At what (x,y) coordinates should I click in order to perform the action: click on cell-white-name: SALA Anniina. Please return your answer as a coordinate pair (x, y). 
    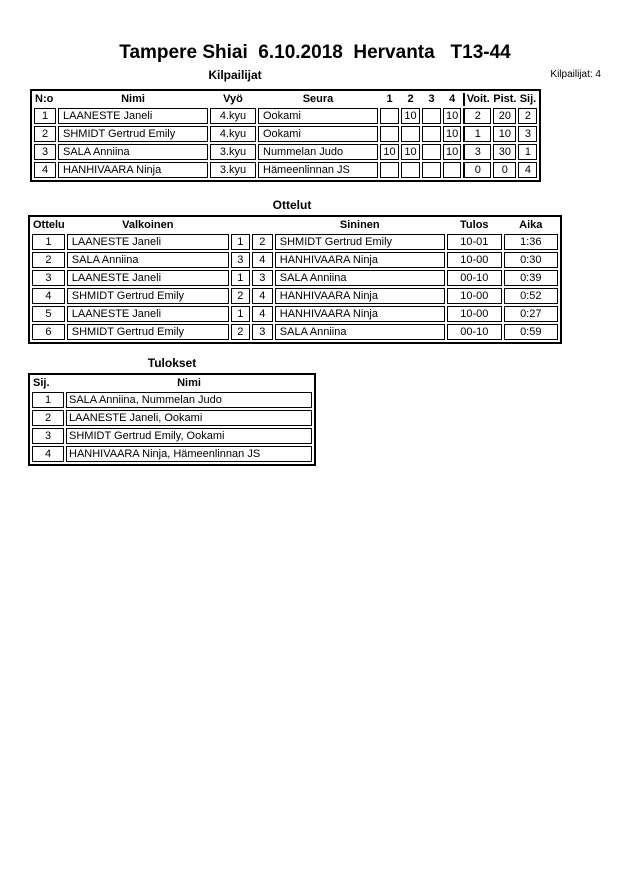
    Looking at the image, I should click on (147, 260).